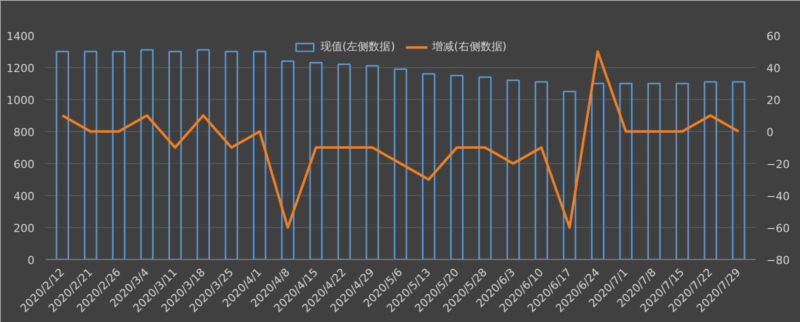 The width and height of the screenshot is (800, 322). What do you see at coordinates (24, 132) in the screenshot?
I see `y-tick-label: 800` at bounding box center [24, 132].